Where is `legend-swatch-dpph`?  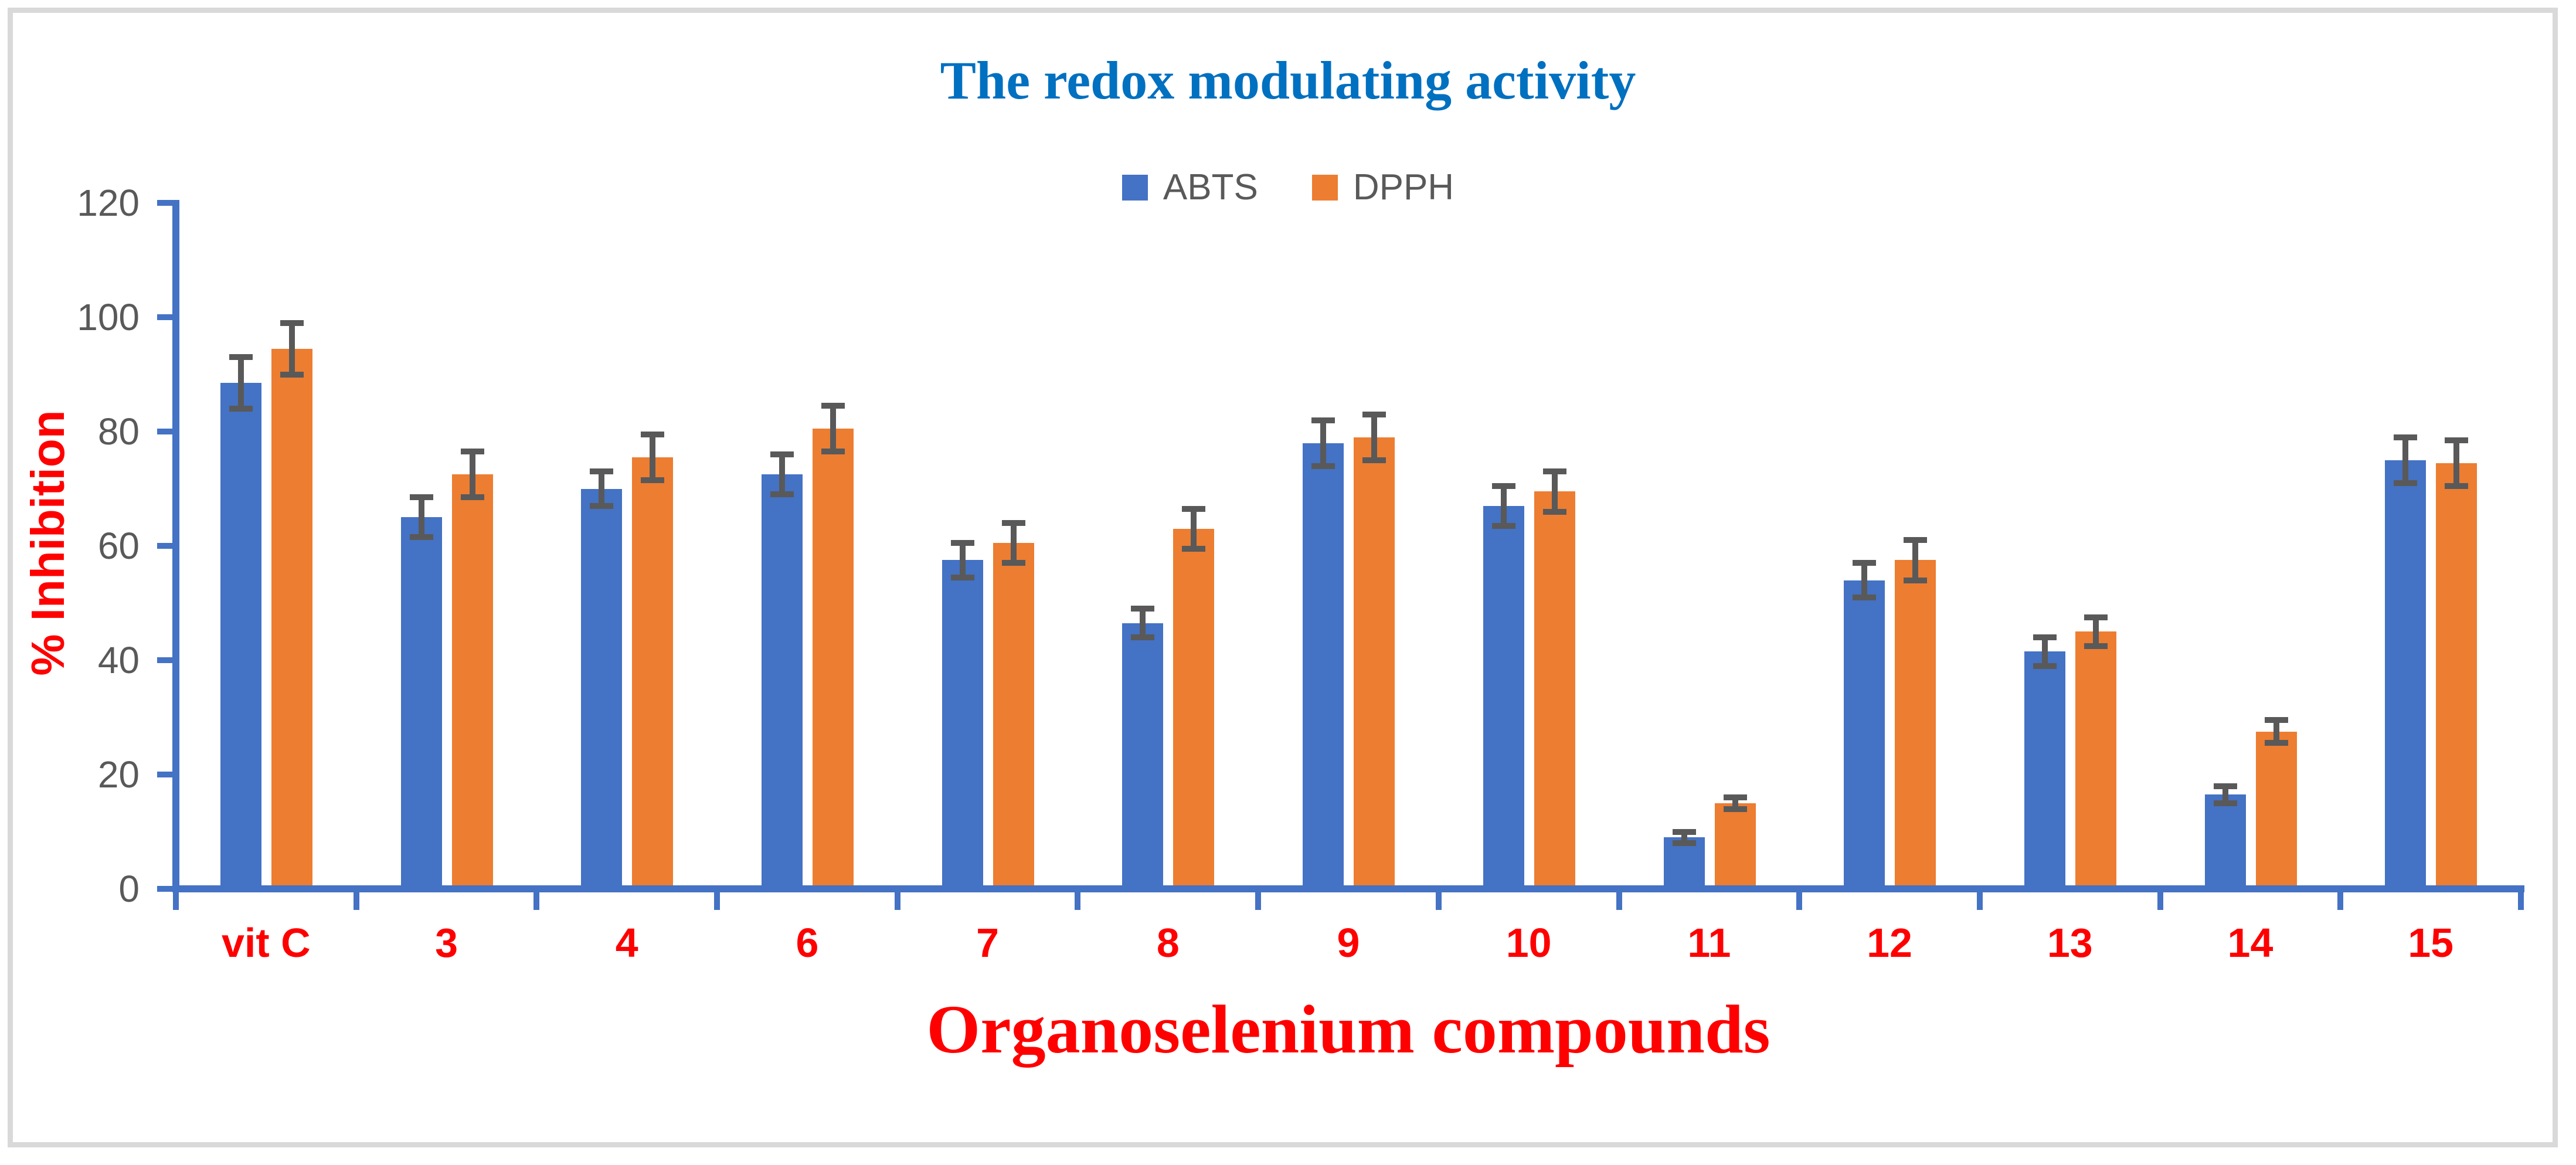 legend-swatch-dpph is located at coordinates (1325, 187).